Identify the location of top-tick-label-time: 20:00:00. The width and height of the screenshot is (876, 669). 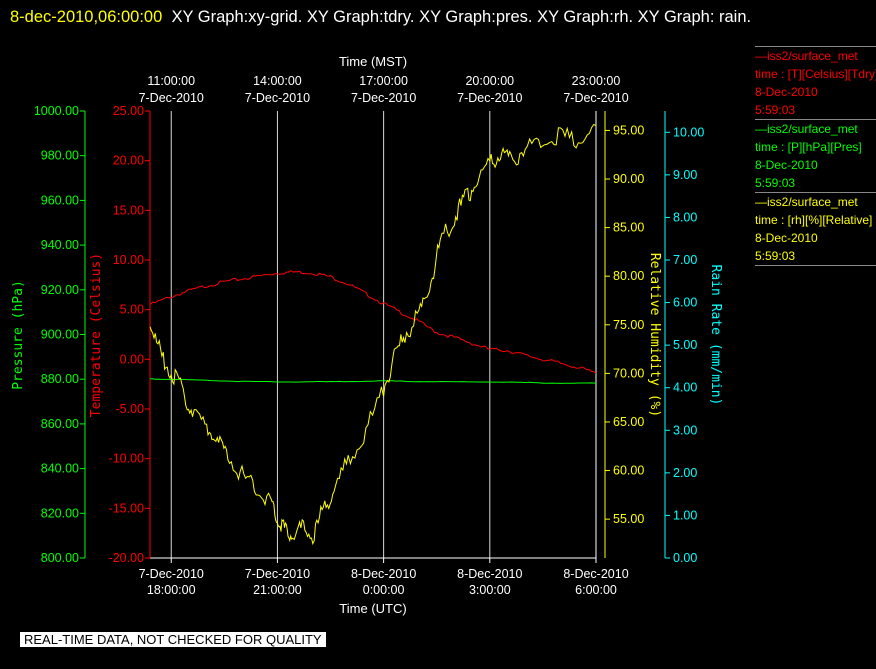
(489, 81).